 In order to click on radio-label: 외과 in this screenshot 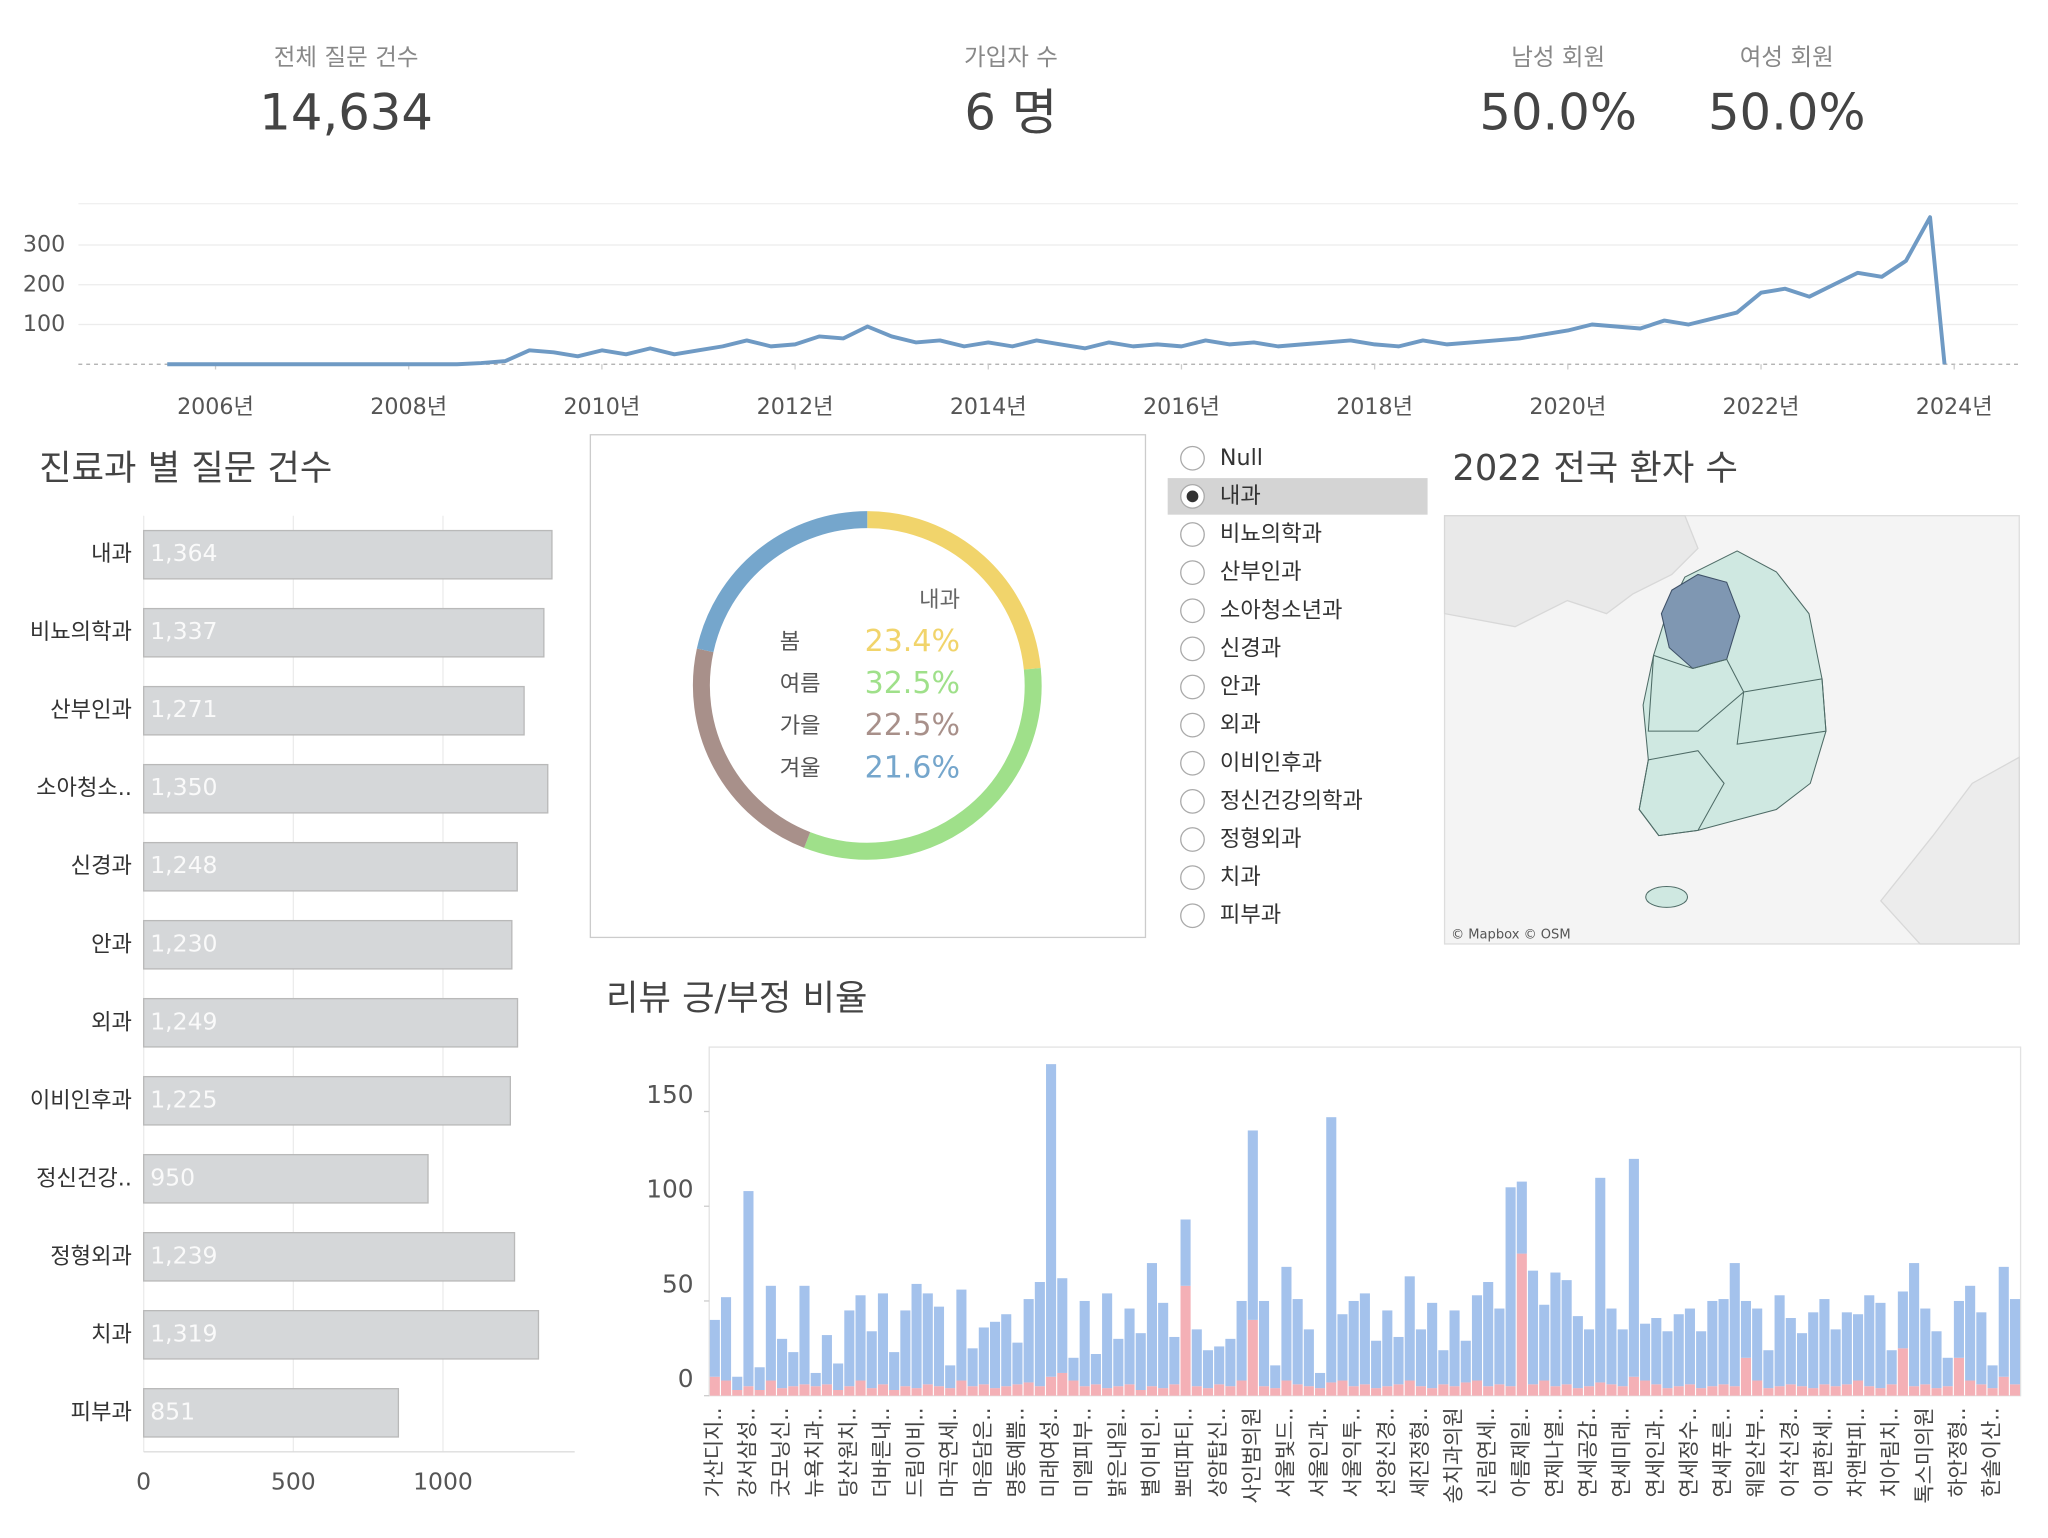, I will do `click(1240, 725)`.